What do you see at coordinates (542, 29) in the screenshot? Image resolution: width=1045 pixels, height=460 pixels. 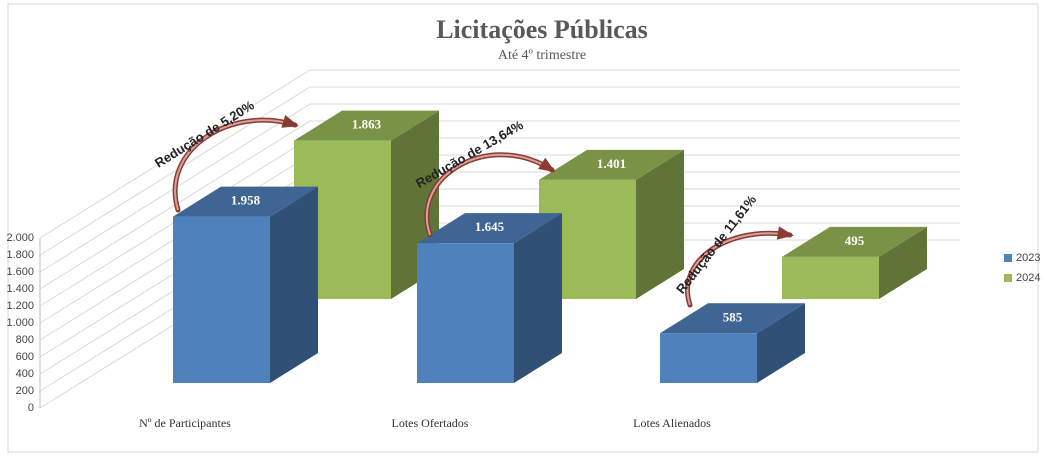 I see `chart-title: Licitações Públicas` at bounding box center [542, 29].